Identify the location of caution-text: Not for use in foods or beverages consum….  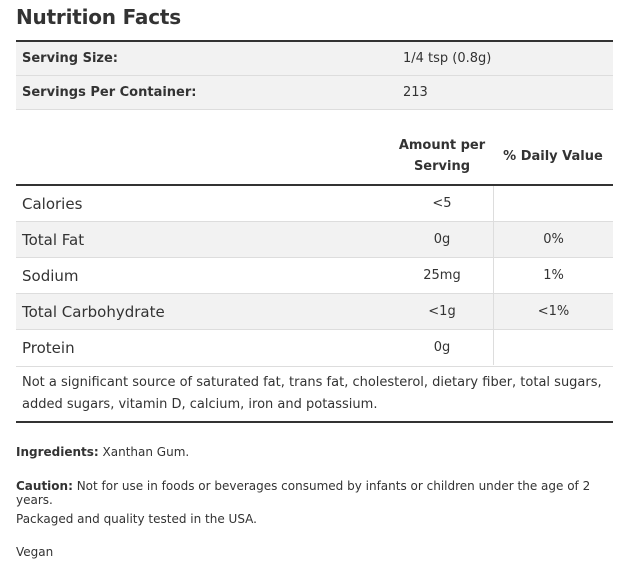
(303, 493).